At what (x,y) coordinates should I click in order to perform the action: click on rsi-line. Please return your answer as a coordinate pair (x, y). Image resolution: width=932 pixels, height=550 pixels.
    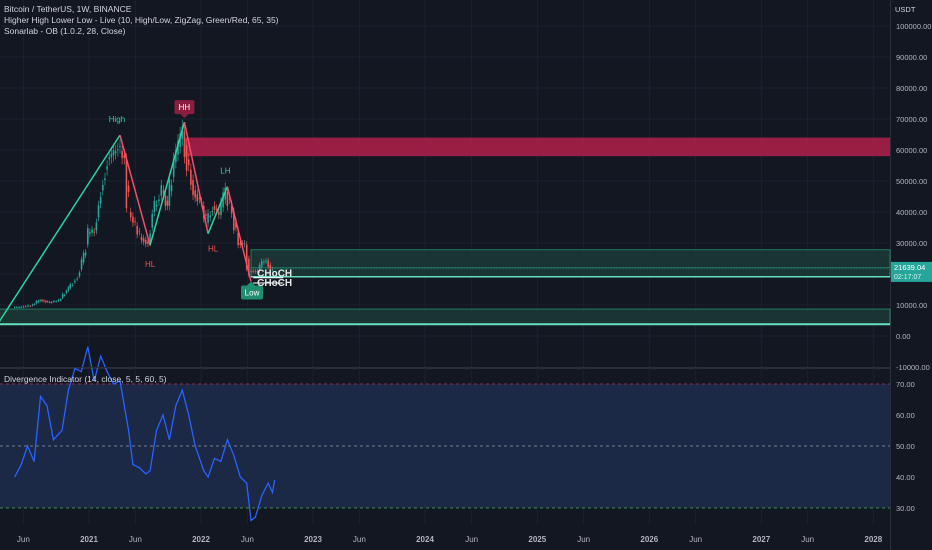
    Looking at the image, I should click on (145, 434).